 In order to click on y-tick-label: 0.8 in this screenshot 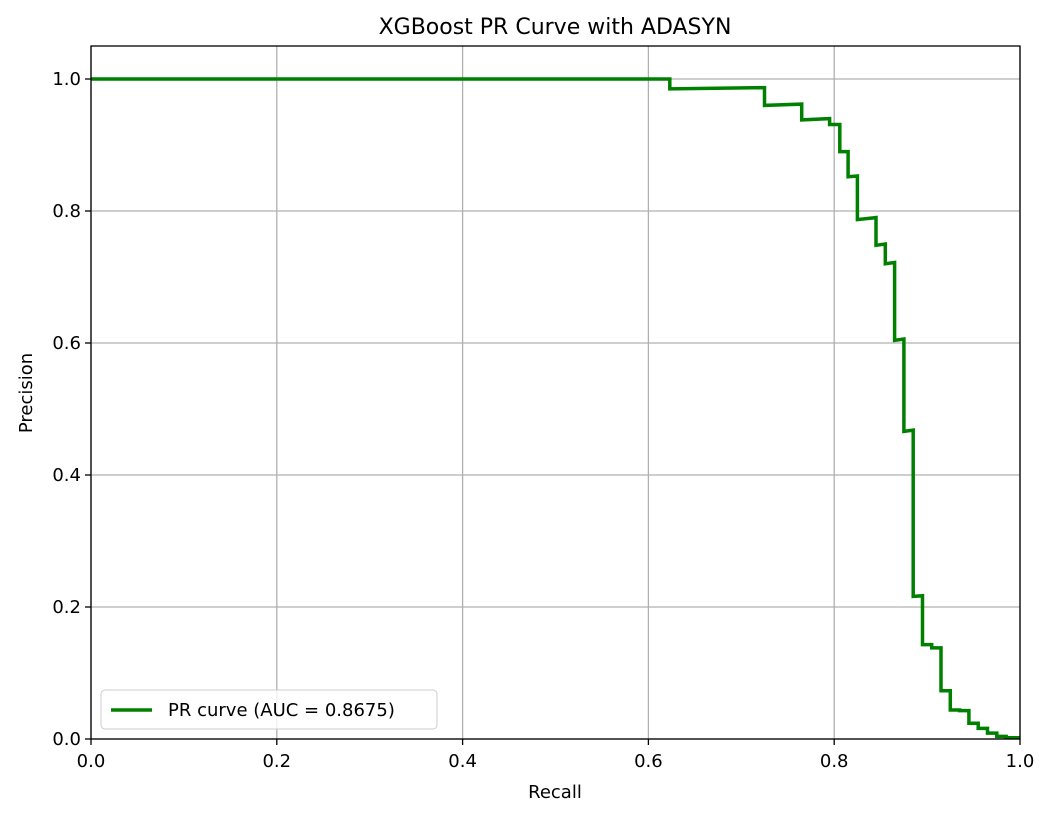, I will do `click(66, 211)`.